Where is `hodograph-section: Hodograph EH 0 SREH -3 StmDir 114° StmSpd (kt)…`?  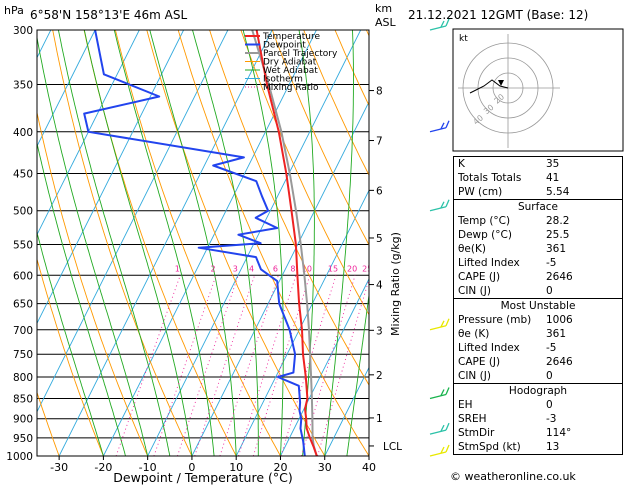
hodograph-section: Hodograph EH 0 SREH -3 StmDir 114° StmSpd (kt)… is located at coordinates (538, 418).